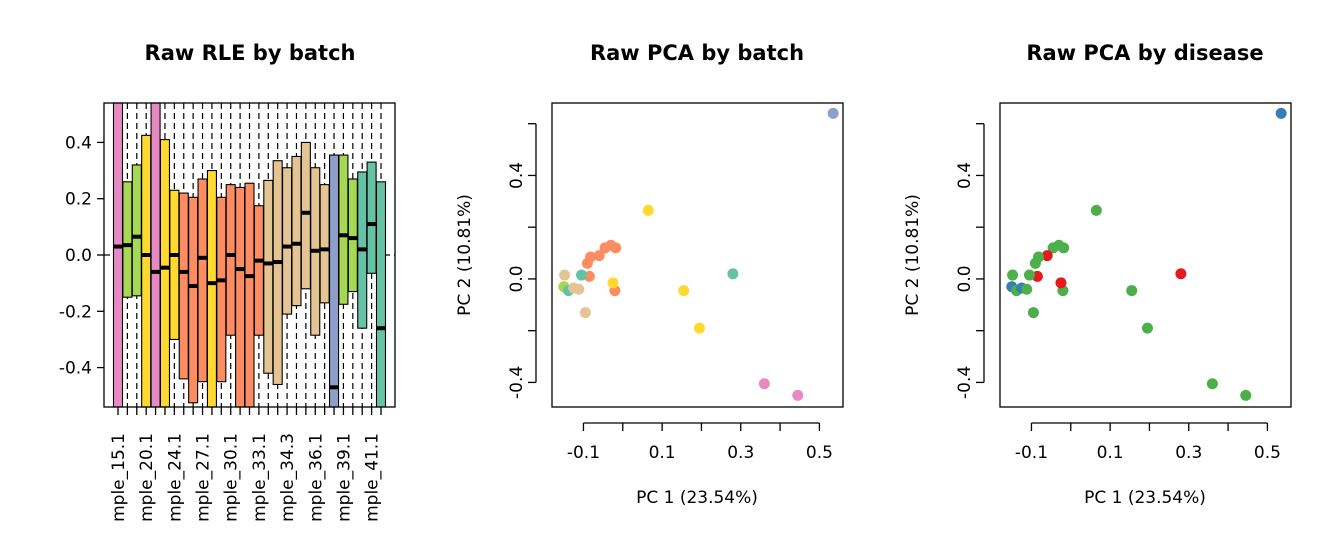 Image resolution: width=1344 pixels, height=537 pixels. Describe the element at coordinates (78, 256) in the screenshot. I see `rle-y-tick-label: 0.0` at that location.